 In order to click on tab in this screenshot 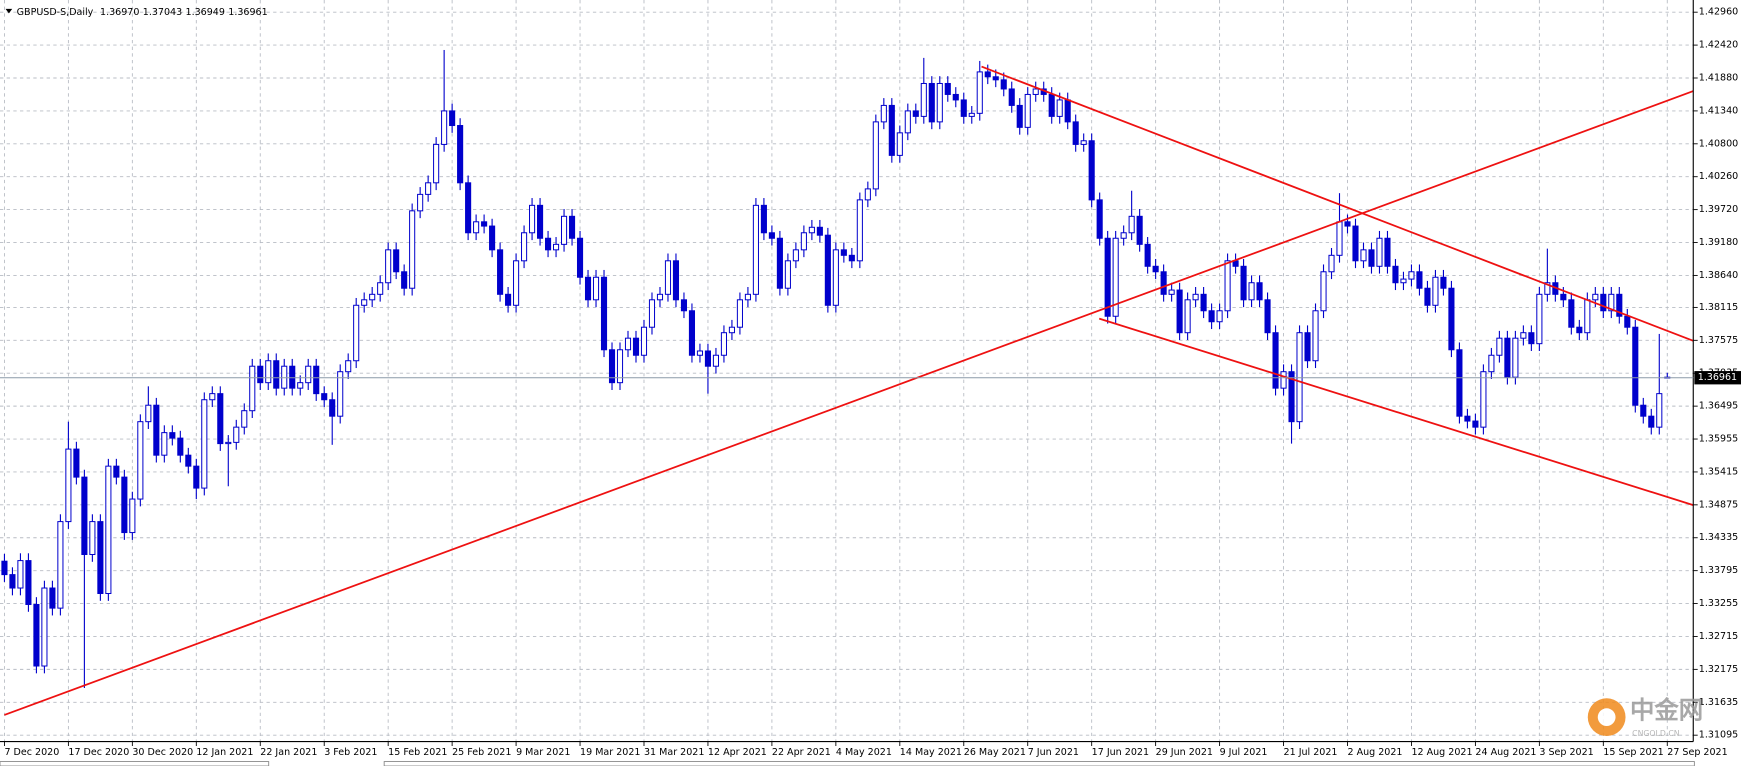, I will do `click(135, 763)`.